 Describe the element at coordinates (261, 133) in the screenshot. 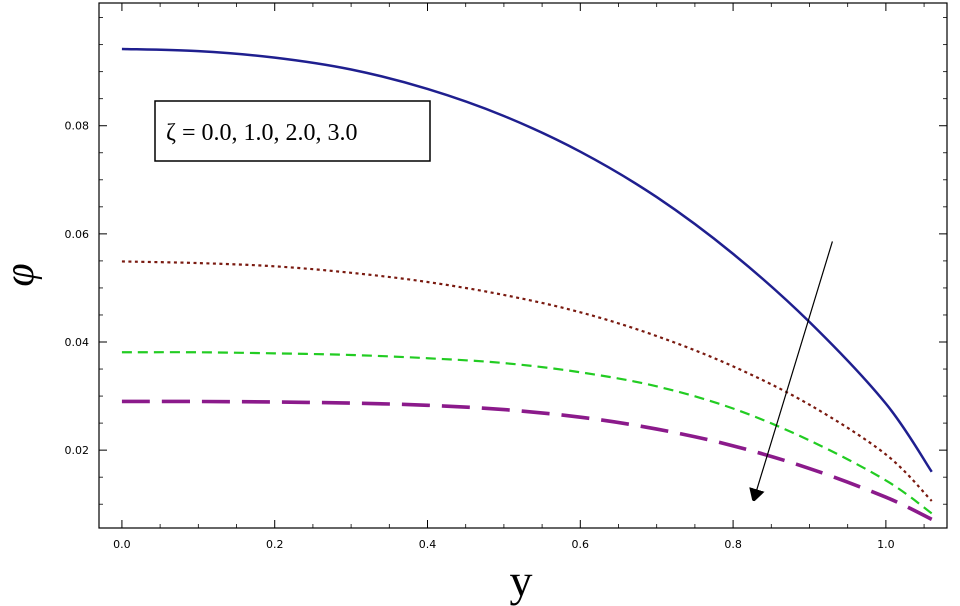

I see `legend-annotation: ζ = 0.0, 1.0, 2.0, 3.0` at that location.